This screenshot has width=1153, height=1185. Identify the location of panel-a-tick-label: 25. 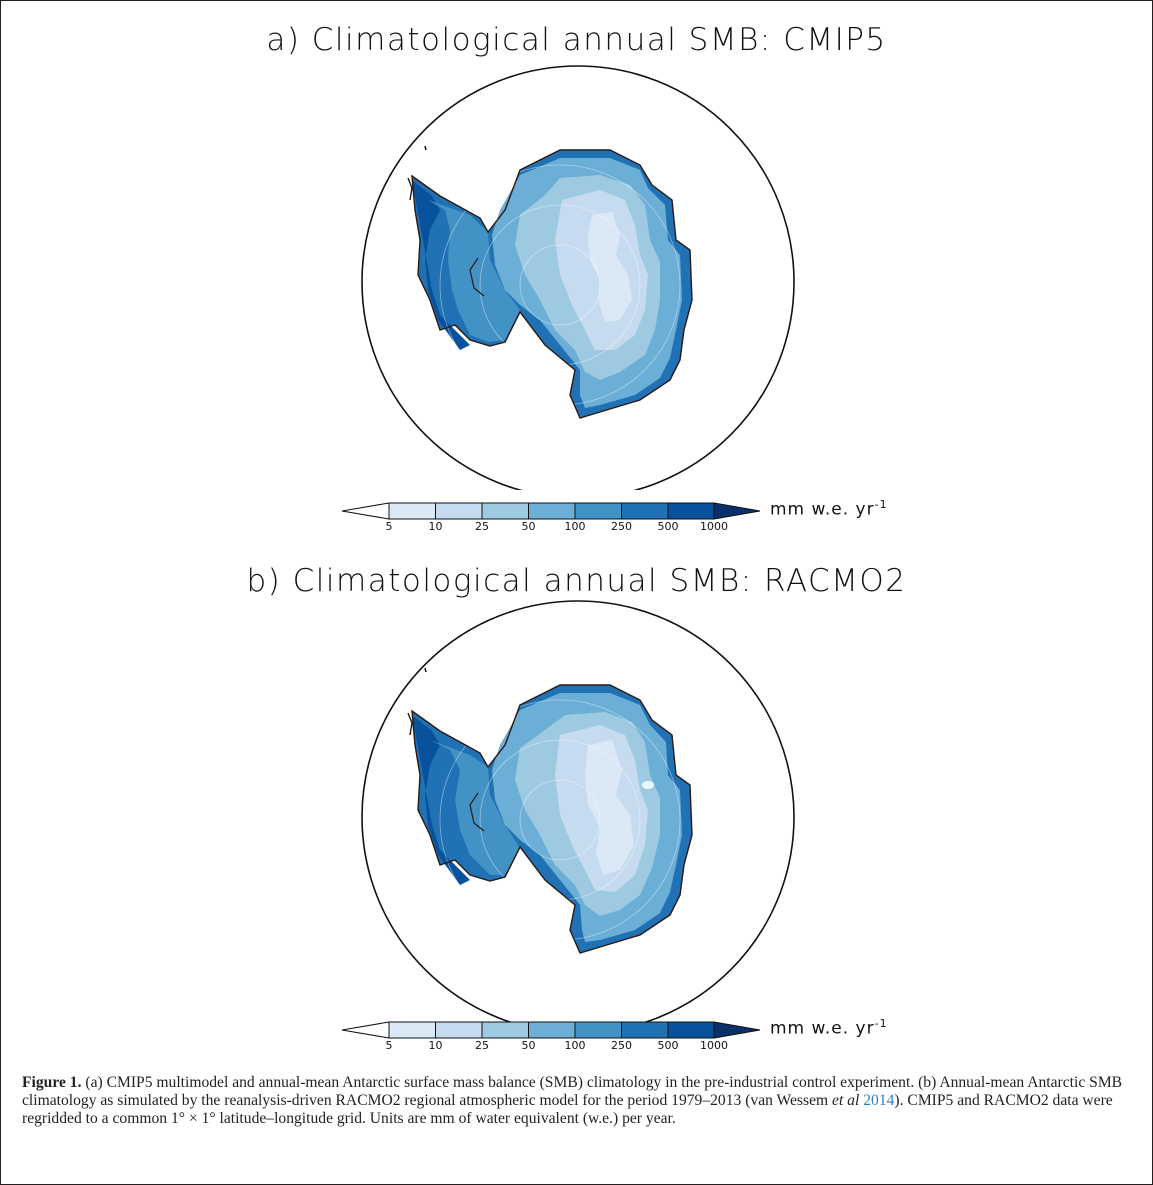
(482, 526).